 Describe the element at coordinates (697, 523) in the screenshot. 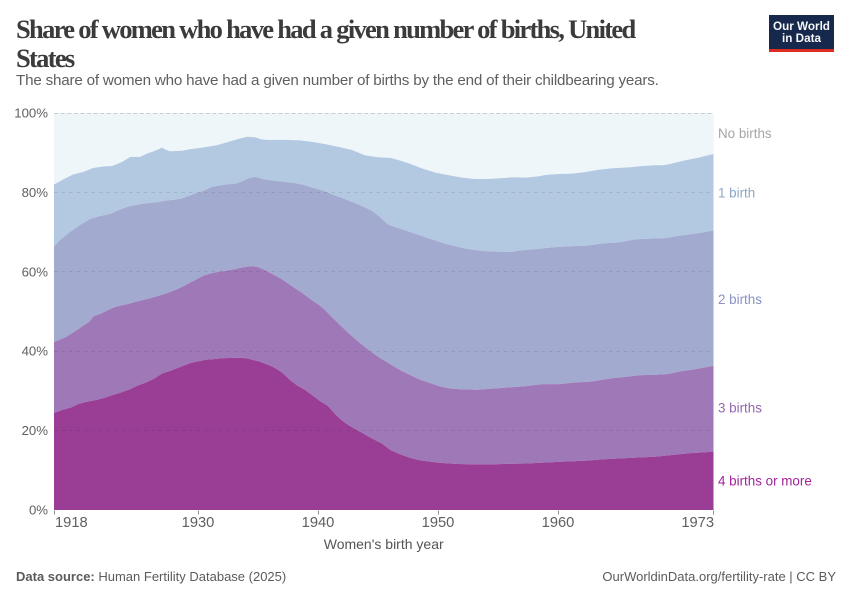

I see `svg-text: 1973` at that location.